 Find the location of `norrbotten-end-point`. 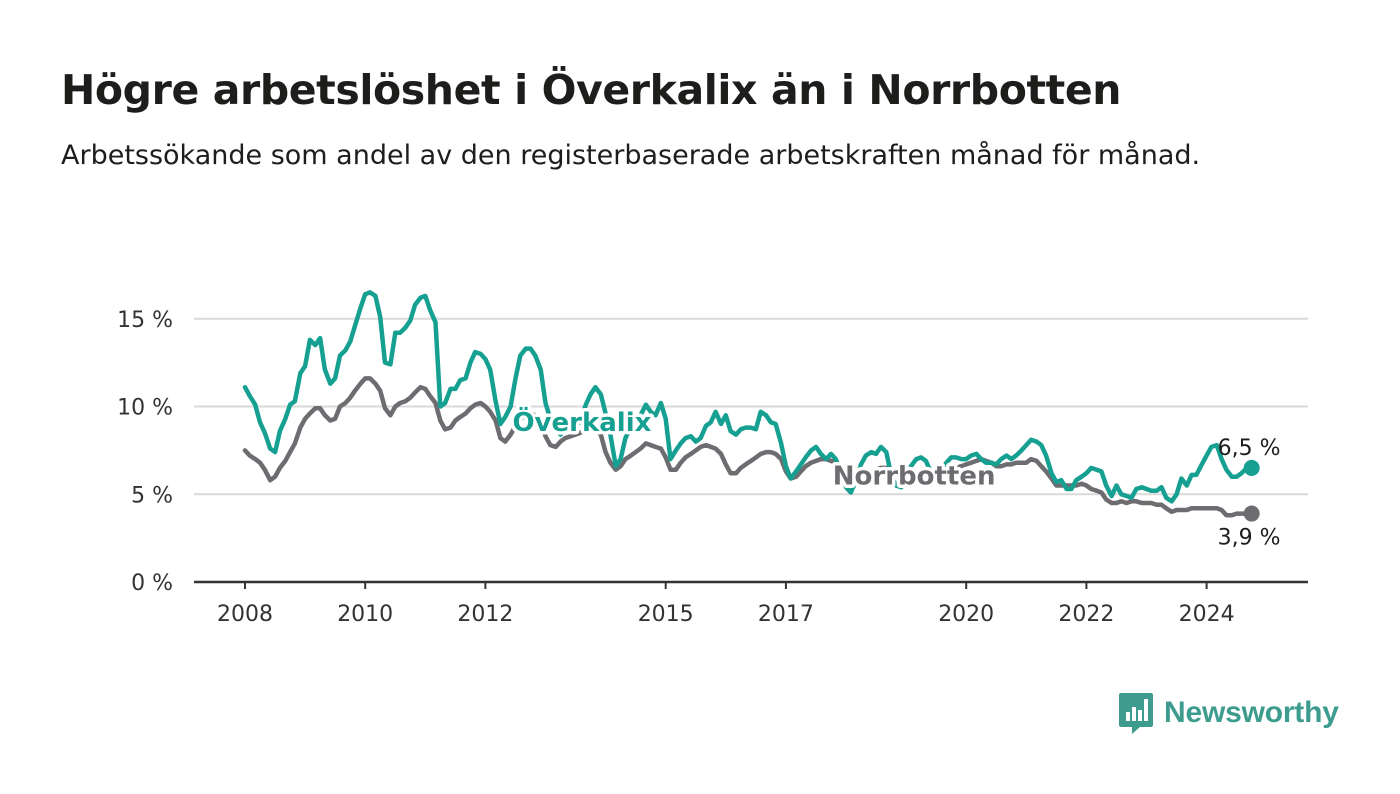

norrbotten-end-point is located at coordinates (1251, 513).